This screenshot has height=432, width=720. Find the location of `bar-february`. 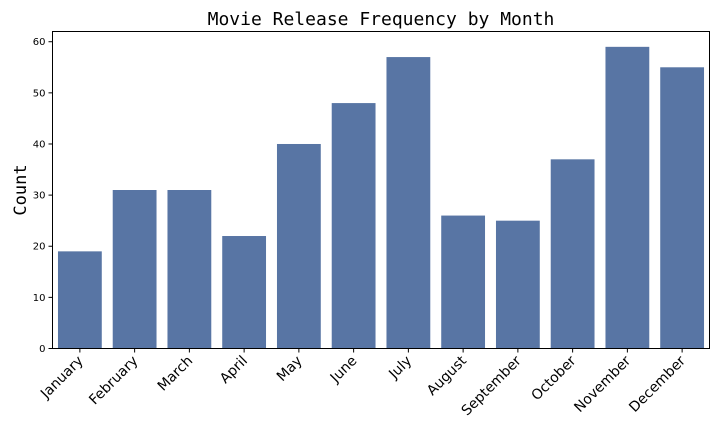

bar-february is located at coordinates (134, 269).